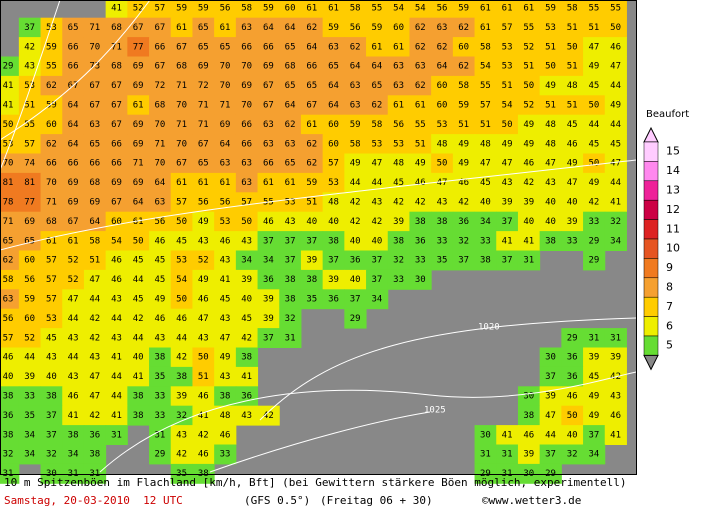 The width and height of the screenshot is (704, 513). Describe the element at coordinates (651, 326) in the screenshot. I see `legend-swatch` at that location.